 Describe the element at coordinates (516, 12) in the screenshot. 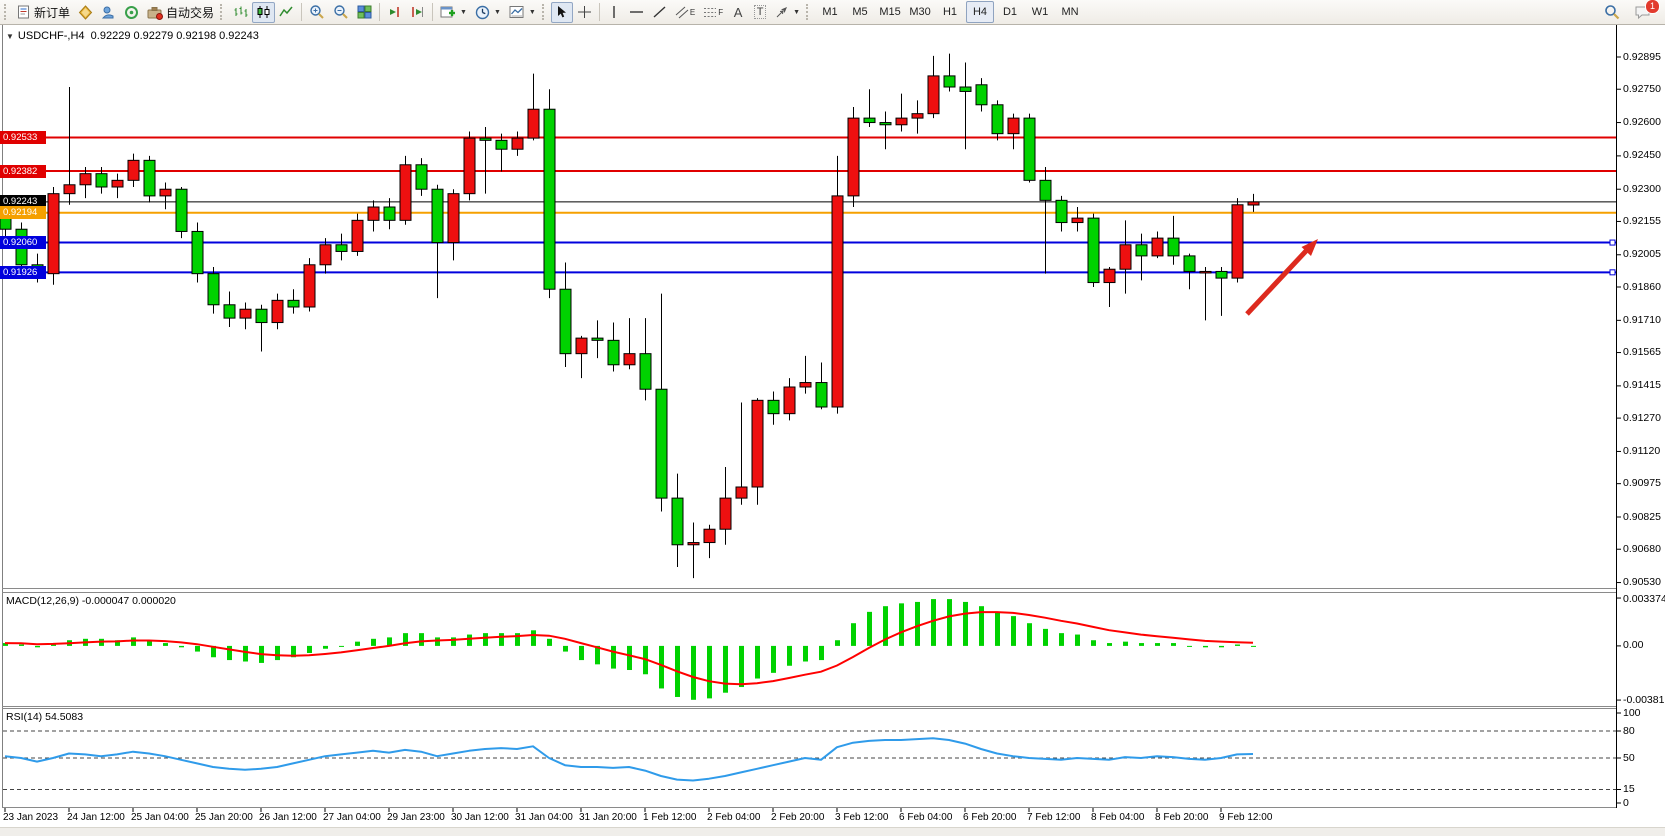

I see `template-icon` at that location.